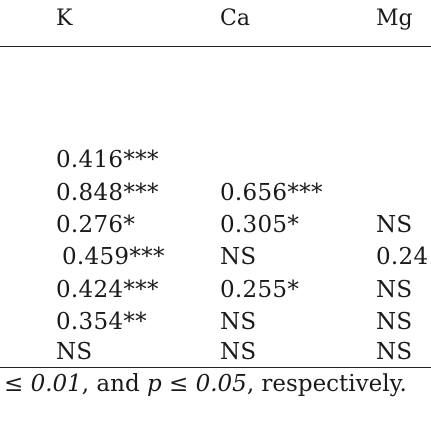  Describe the element at coordinates (113, 257) in the screenshot. I see `table-cell: 0.459***` at that location.